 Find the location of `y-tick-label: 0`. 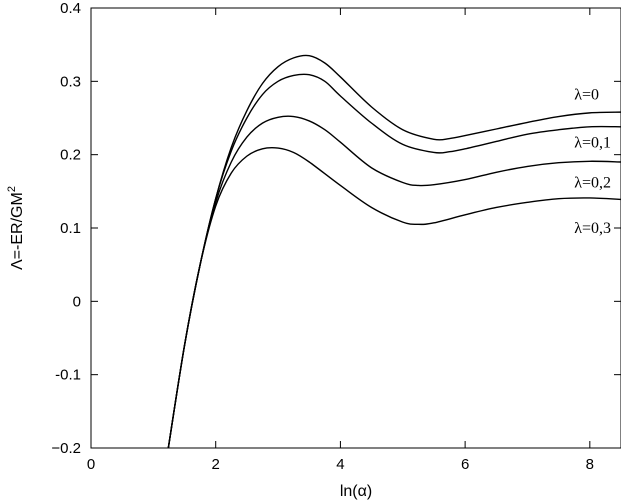

y-tick-label: 0 is located at coordinates (77, 301).